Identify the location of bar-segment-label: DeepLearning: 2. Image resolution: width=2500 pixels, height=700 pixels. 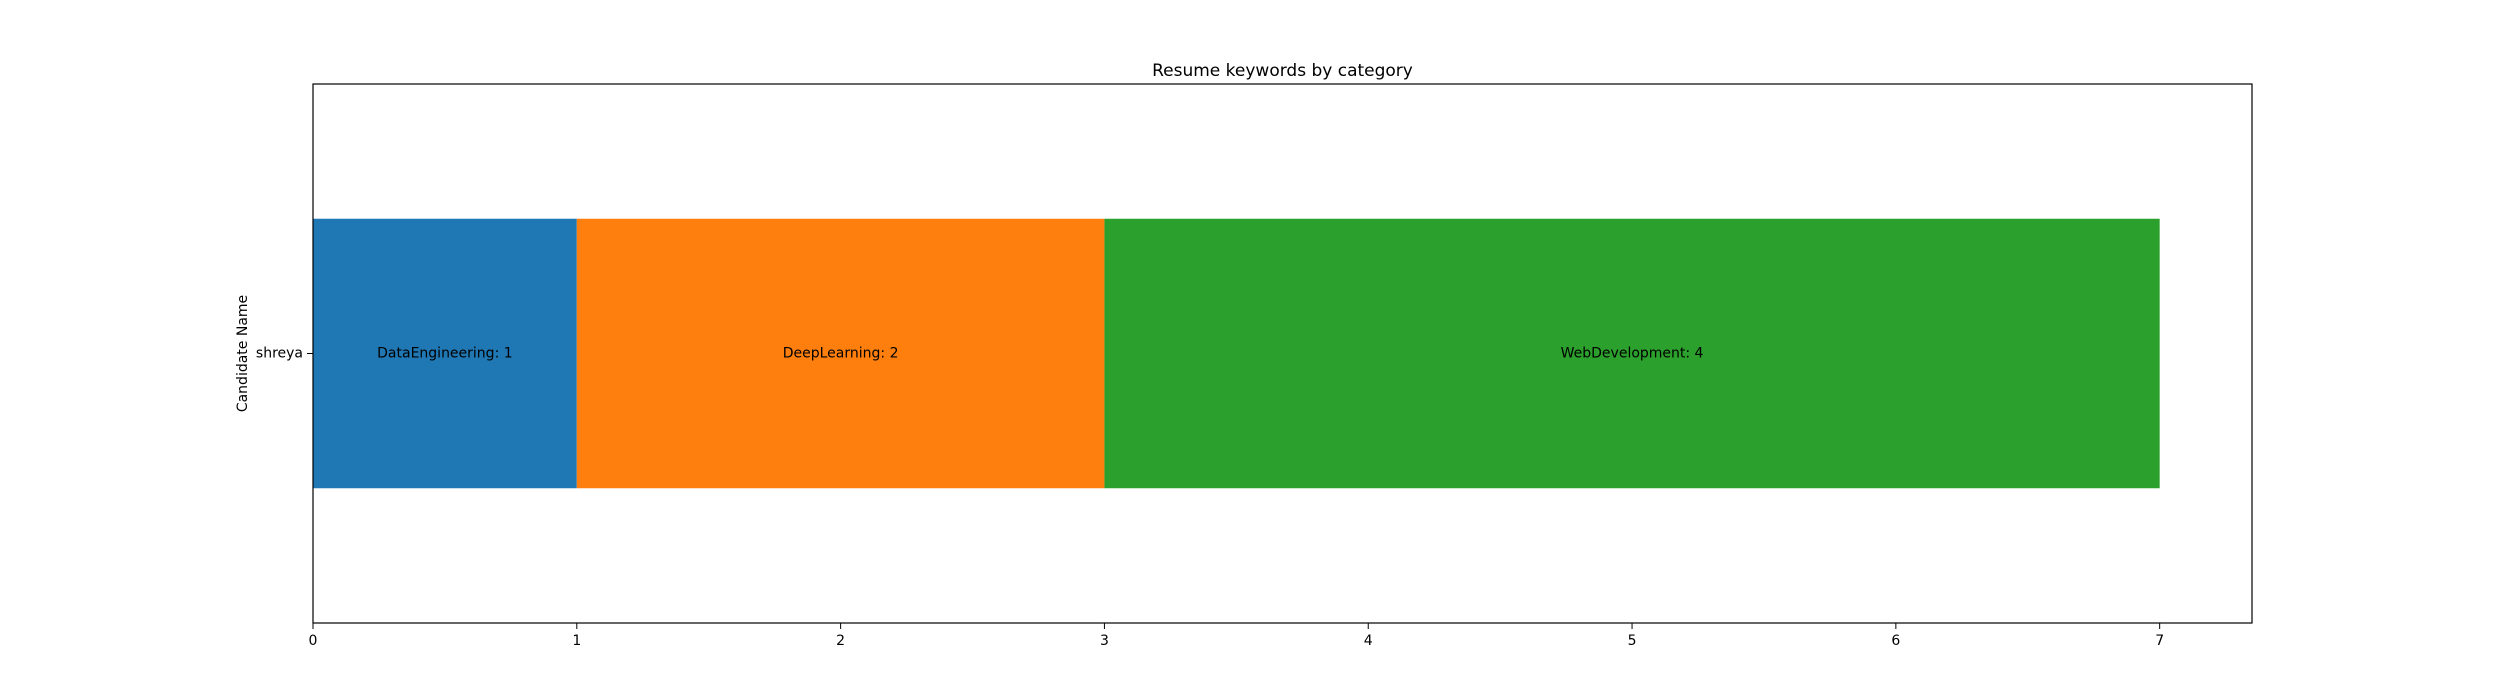
(841, 354).